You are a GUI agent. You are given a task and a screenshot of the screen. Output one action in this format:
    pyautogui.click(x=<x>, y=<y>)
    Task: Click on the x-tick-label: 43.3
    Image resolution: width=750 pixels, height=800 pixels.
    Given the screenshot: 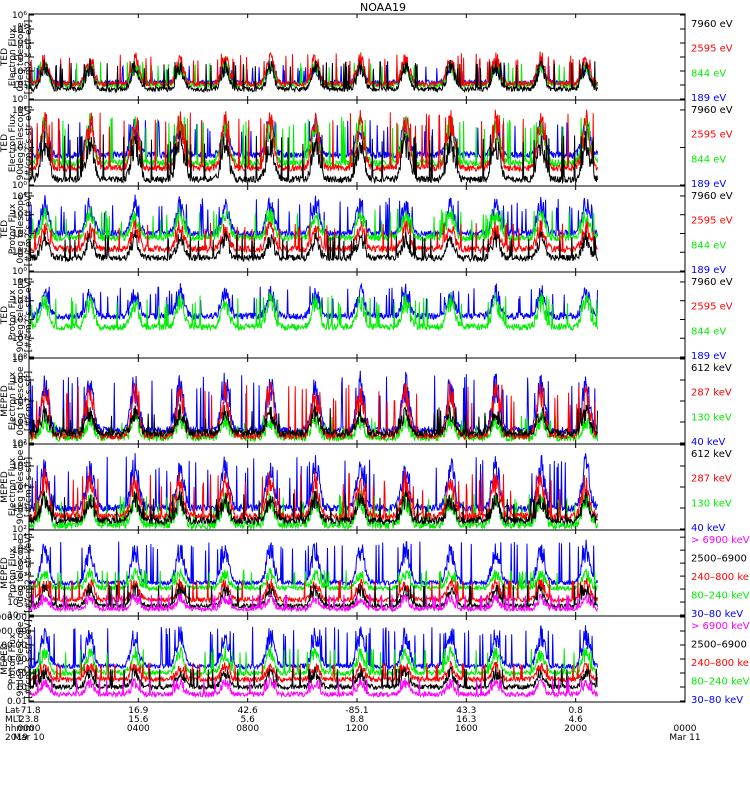 What is the action you would take?
    pyautogui.click(x=466, y=711)
    